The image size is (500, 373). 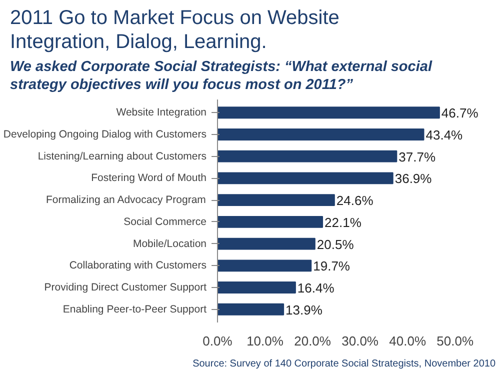 What do you see at coordinates (455, 341) in the screenshot?
I see `x-tick-label: 50.0%` at bounding box center [455, 341].